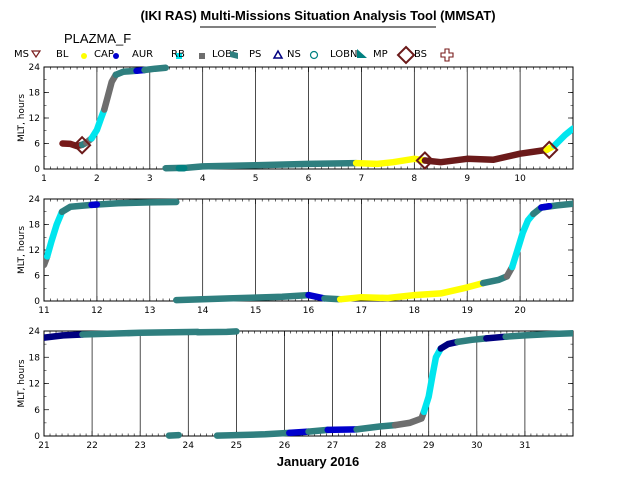 The image size is (636, 500). Describe the element at coordinates (520, 311) in the screenshot. I see `x-tick-label: 20` at that location.